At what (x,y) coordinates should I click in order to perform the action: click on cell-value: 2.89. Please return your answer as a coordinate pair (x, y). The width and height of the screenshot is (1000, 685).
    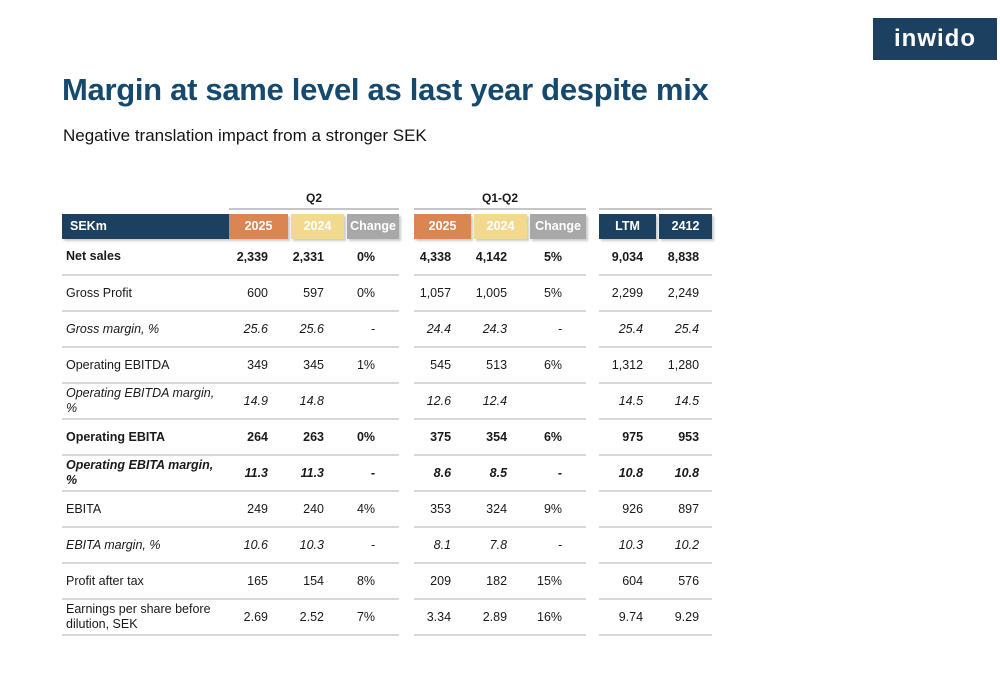
    Looking at the image, I should click on (499, 617).